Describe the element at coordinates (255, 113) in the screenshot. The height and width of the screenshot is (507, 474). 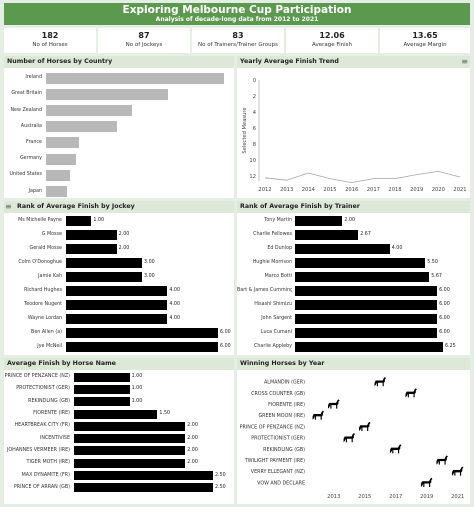
I see `y-tick-label: 4` at that location.